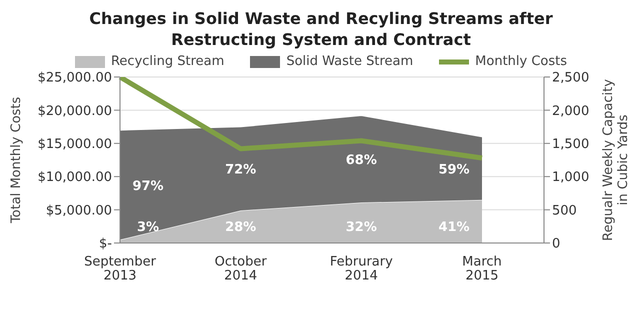 Image resolution: width=642 pixels, height=326 pixels. Describe the element at coordinates (482, 269) in the screenshot. I see `x-tick-label: March 2015` at that location.